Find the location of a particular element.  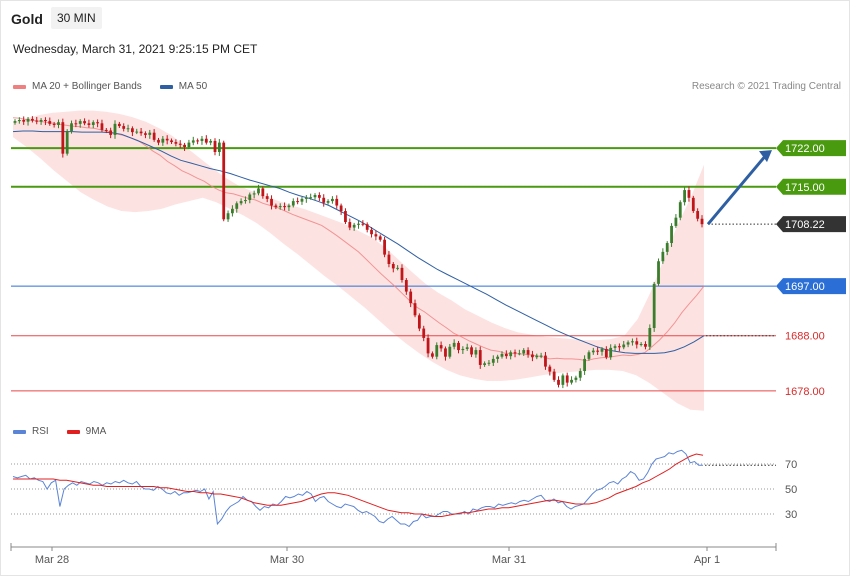

legend-label-ma50: MA 50 is located at coordinates (193, 86).